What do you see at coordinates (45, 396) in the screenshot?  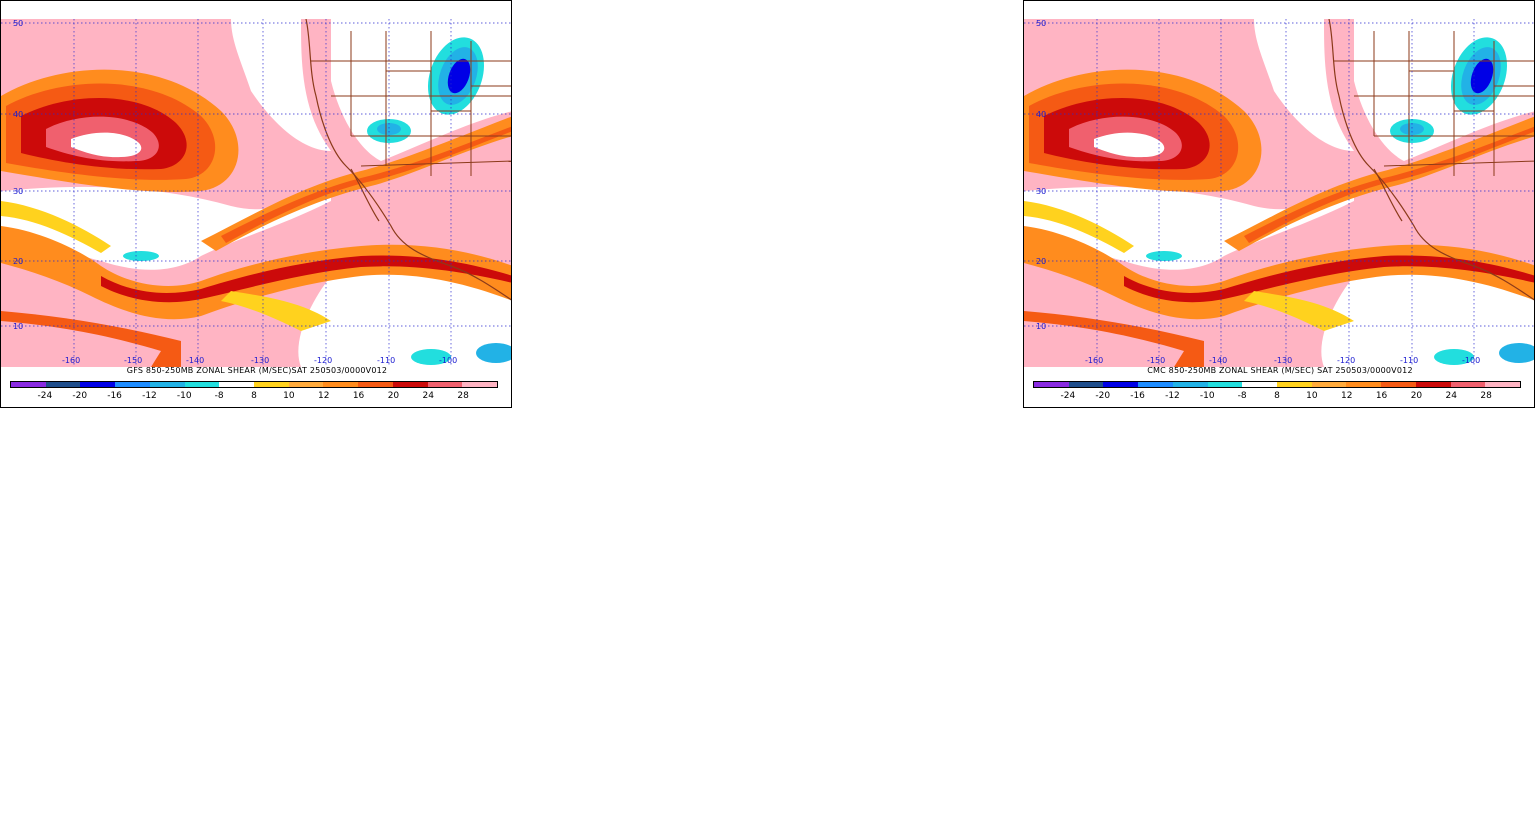 I see `colorbar-tick-label: -24` at bounding box center [45, 396].